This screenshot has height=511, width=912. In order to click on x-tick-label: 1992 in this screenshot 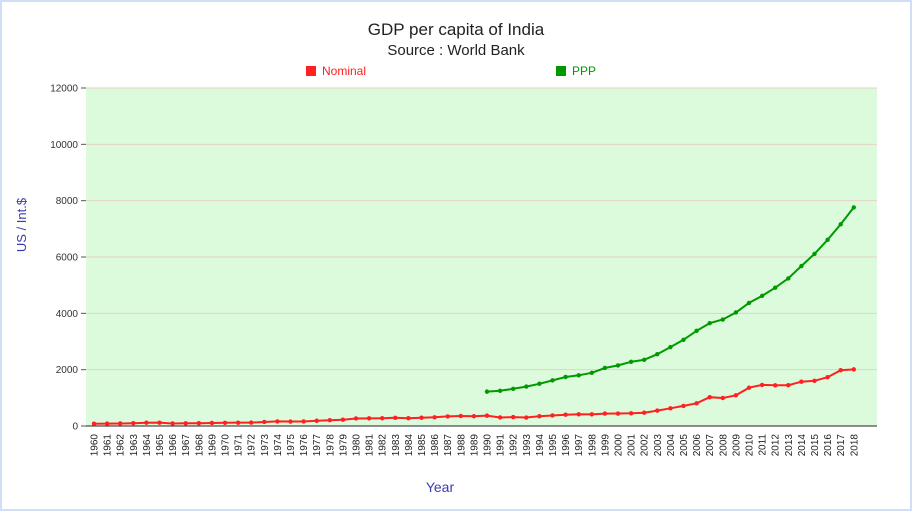, I will do `click(514, 445)`.